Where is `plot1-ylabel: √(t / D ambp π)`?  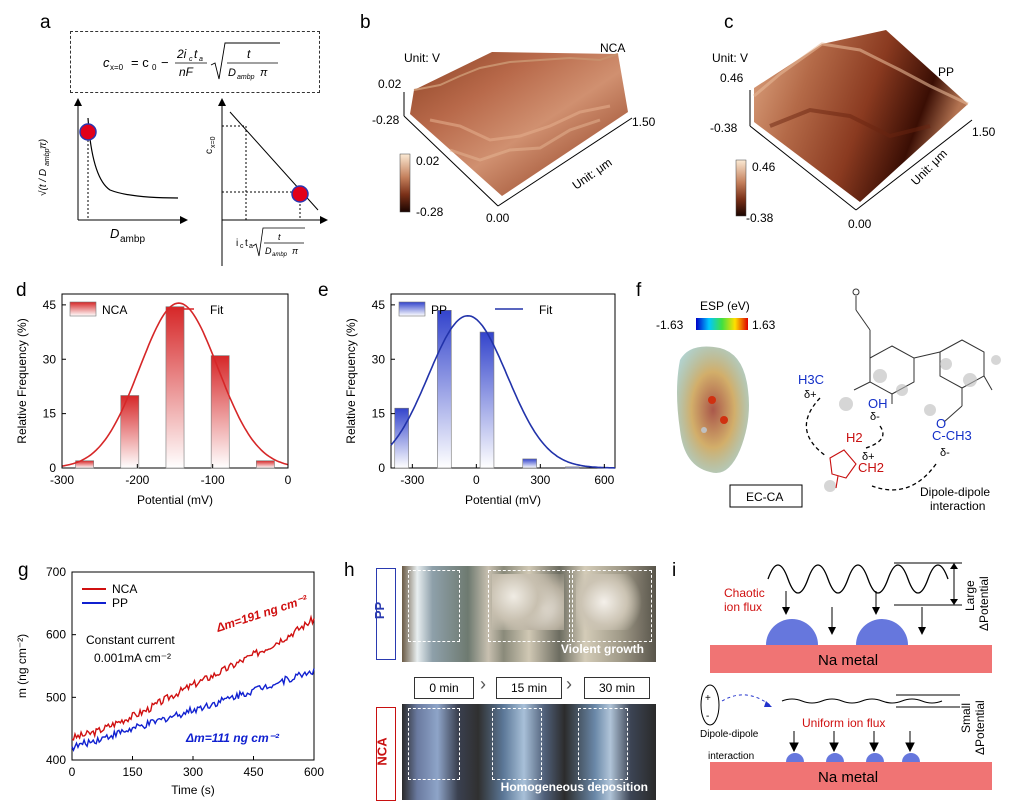 plot1-ylabel: √(t / D ambp π) is located at coordinates (44, 167).